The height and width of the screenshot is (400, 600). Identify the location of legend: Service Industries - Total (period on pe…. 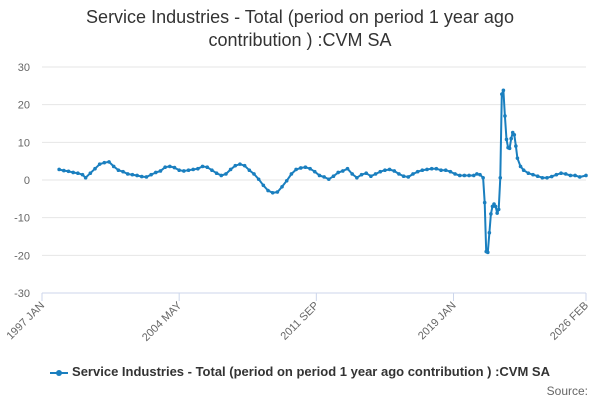
(300, 371).